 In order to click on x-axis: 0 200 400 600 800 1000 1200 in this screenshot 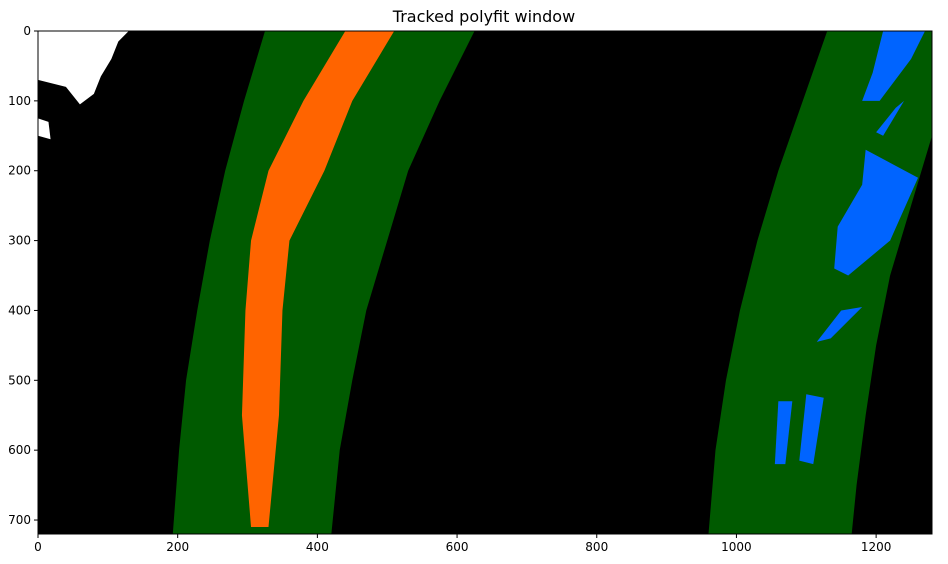, I will do `click(462, 544)`.